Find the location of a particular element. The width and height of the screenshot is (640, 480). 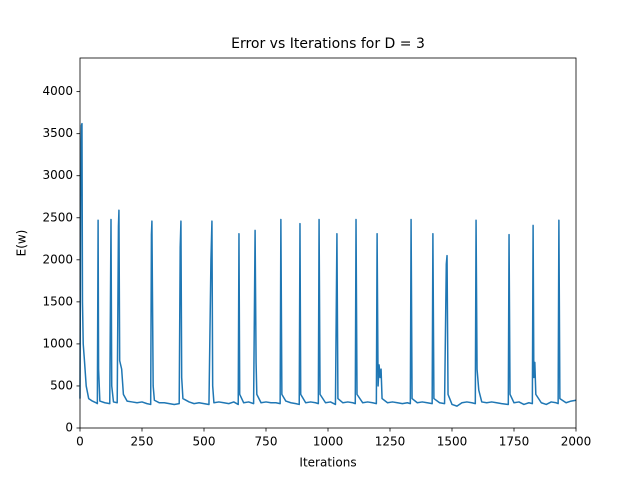

y-axis-label: E(w) is located at coordinates (22, 243).